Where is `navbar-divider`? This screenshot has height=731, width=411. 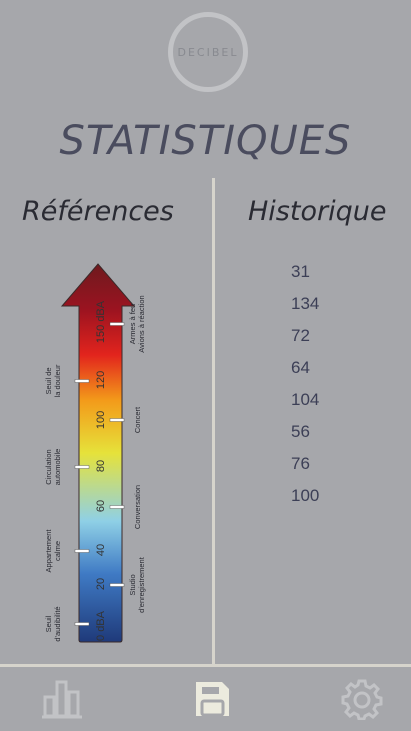 navbar-divider is located at coordinates (205, 665).